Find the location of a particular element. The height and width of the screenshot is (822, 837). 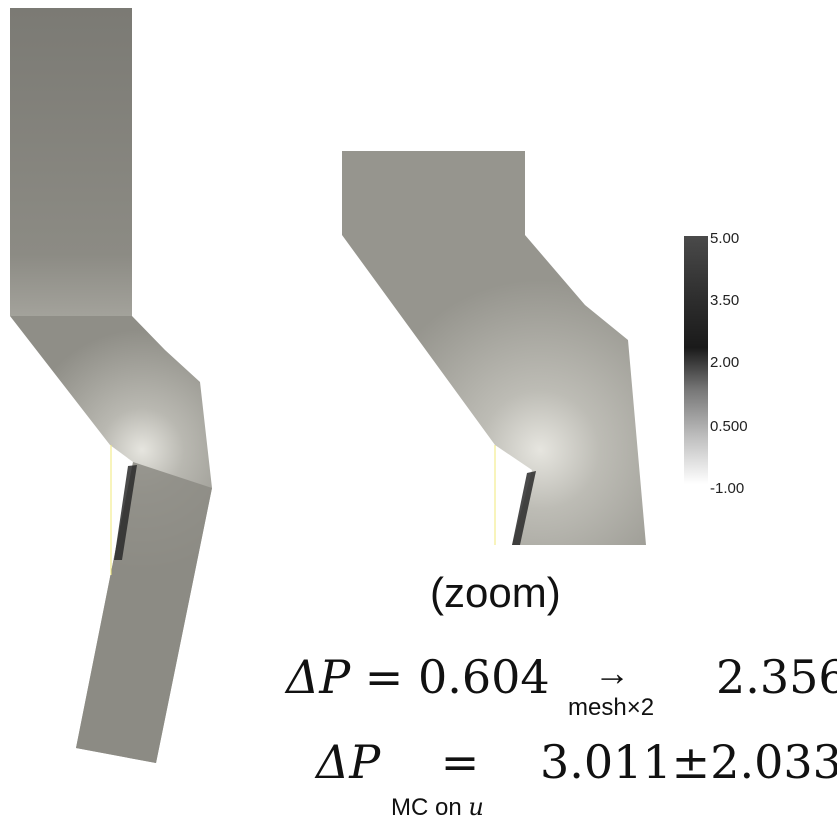

eq2-equals: = is located at coordinates (460, 762).